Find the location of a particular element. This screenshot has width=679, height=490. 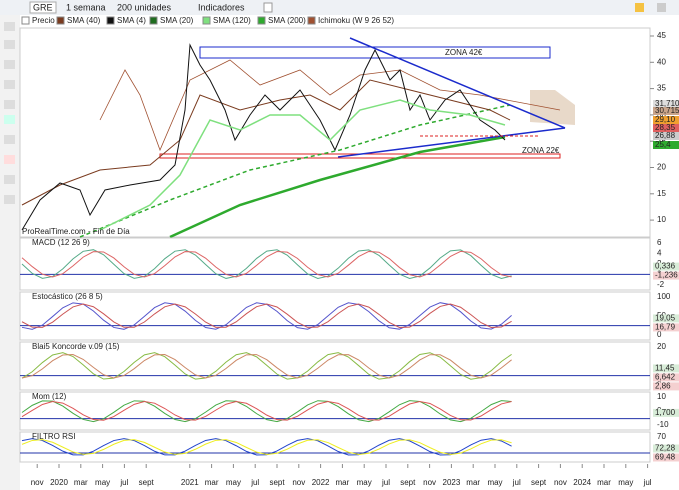

legend-entry: SMA (200) is located at coordinates (287, 20).